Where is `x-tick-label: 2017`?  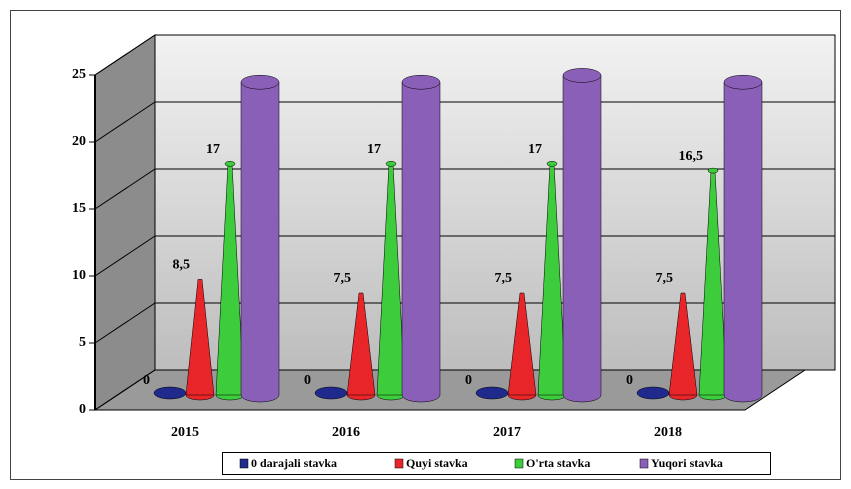
x-tick-label: 2017 is located at coordinates (507, 432).